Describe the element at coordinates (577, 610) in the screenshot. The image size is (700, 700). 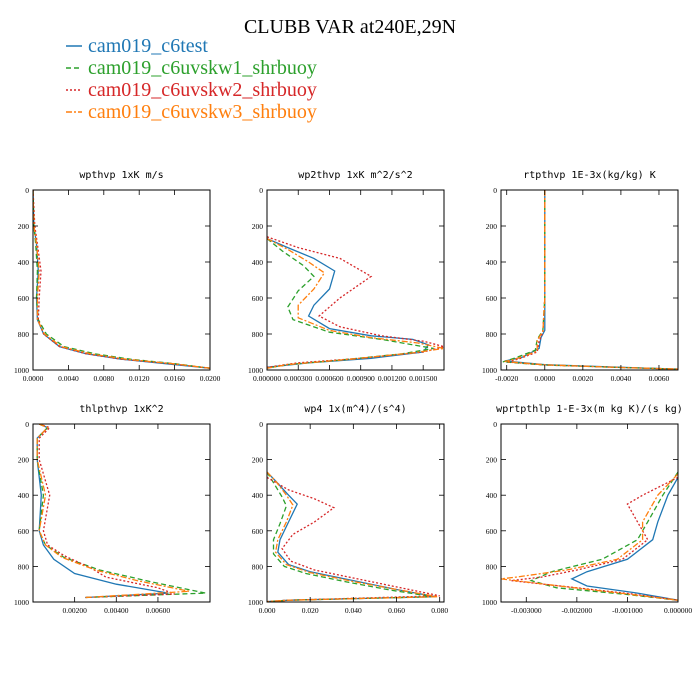
I see `x-tick-label: -0.002000` at that location.